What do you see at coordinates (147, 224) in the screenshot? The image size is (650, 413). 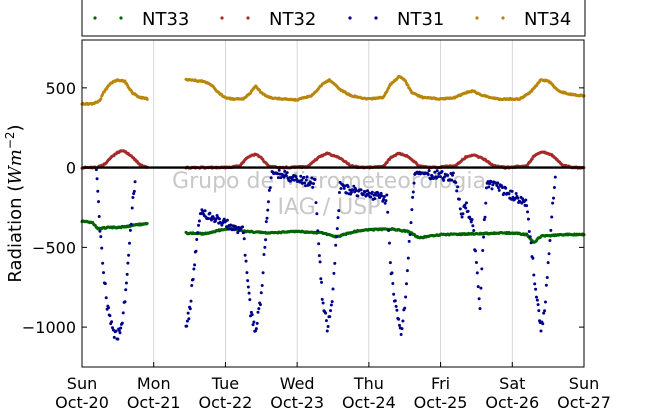 I see `data-point-nt33` at bounding box center [147, 224].